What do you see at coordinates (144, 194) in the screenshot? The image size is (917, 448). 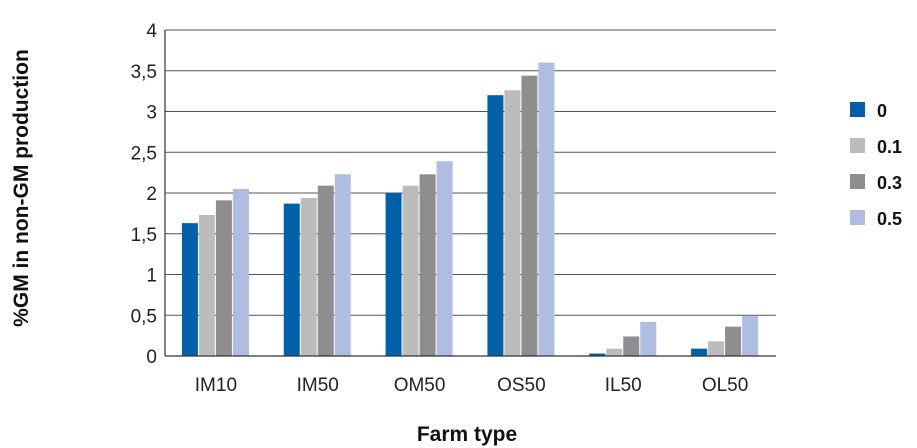 I see `y-tick-labels: 0 0,5 1 1,5 2 2,5 3 3,5 4` at bounding box center [144, 194].